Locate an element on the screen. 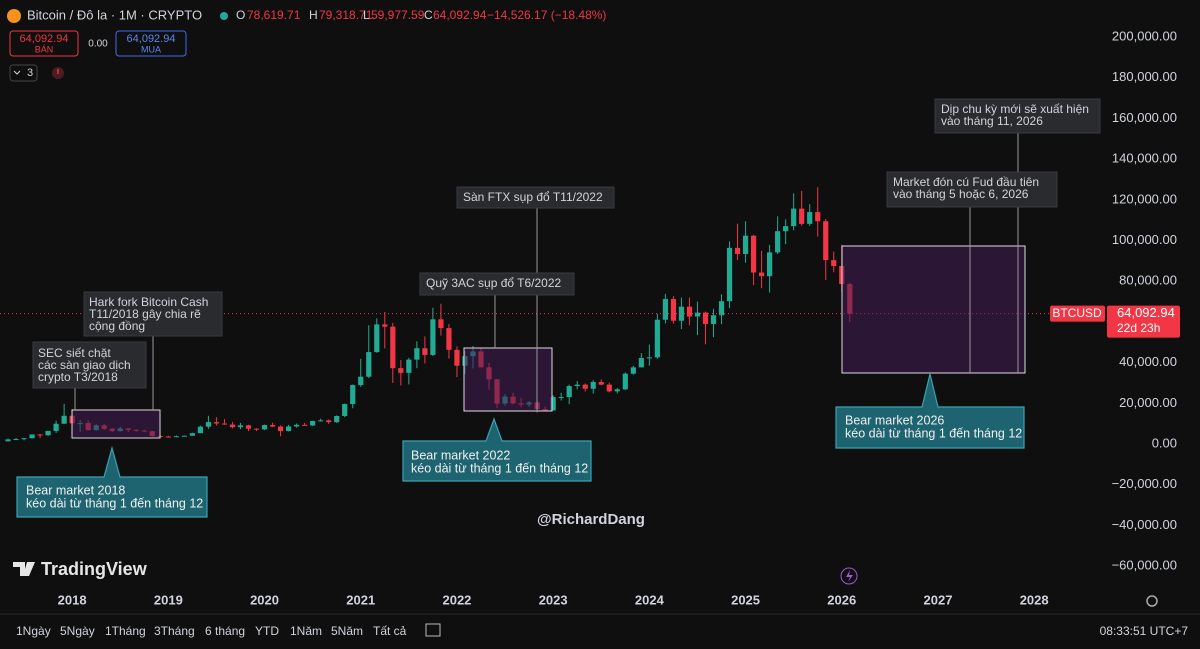  symbol: Bitcoin / Đô la · 1M · CRYPTO is located at coordinates (114, 14).